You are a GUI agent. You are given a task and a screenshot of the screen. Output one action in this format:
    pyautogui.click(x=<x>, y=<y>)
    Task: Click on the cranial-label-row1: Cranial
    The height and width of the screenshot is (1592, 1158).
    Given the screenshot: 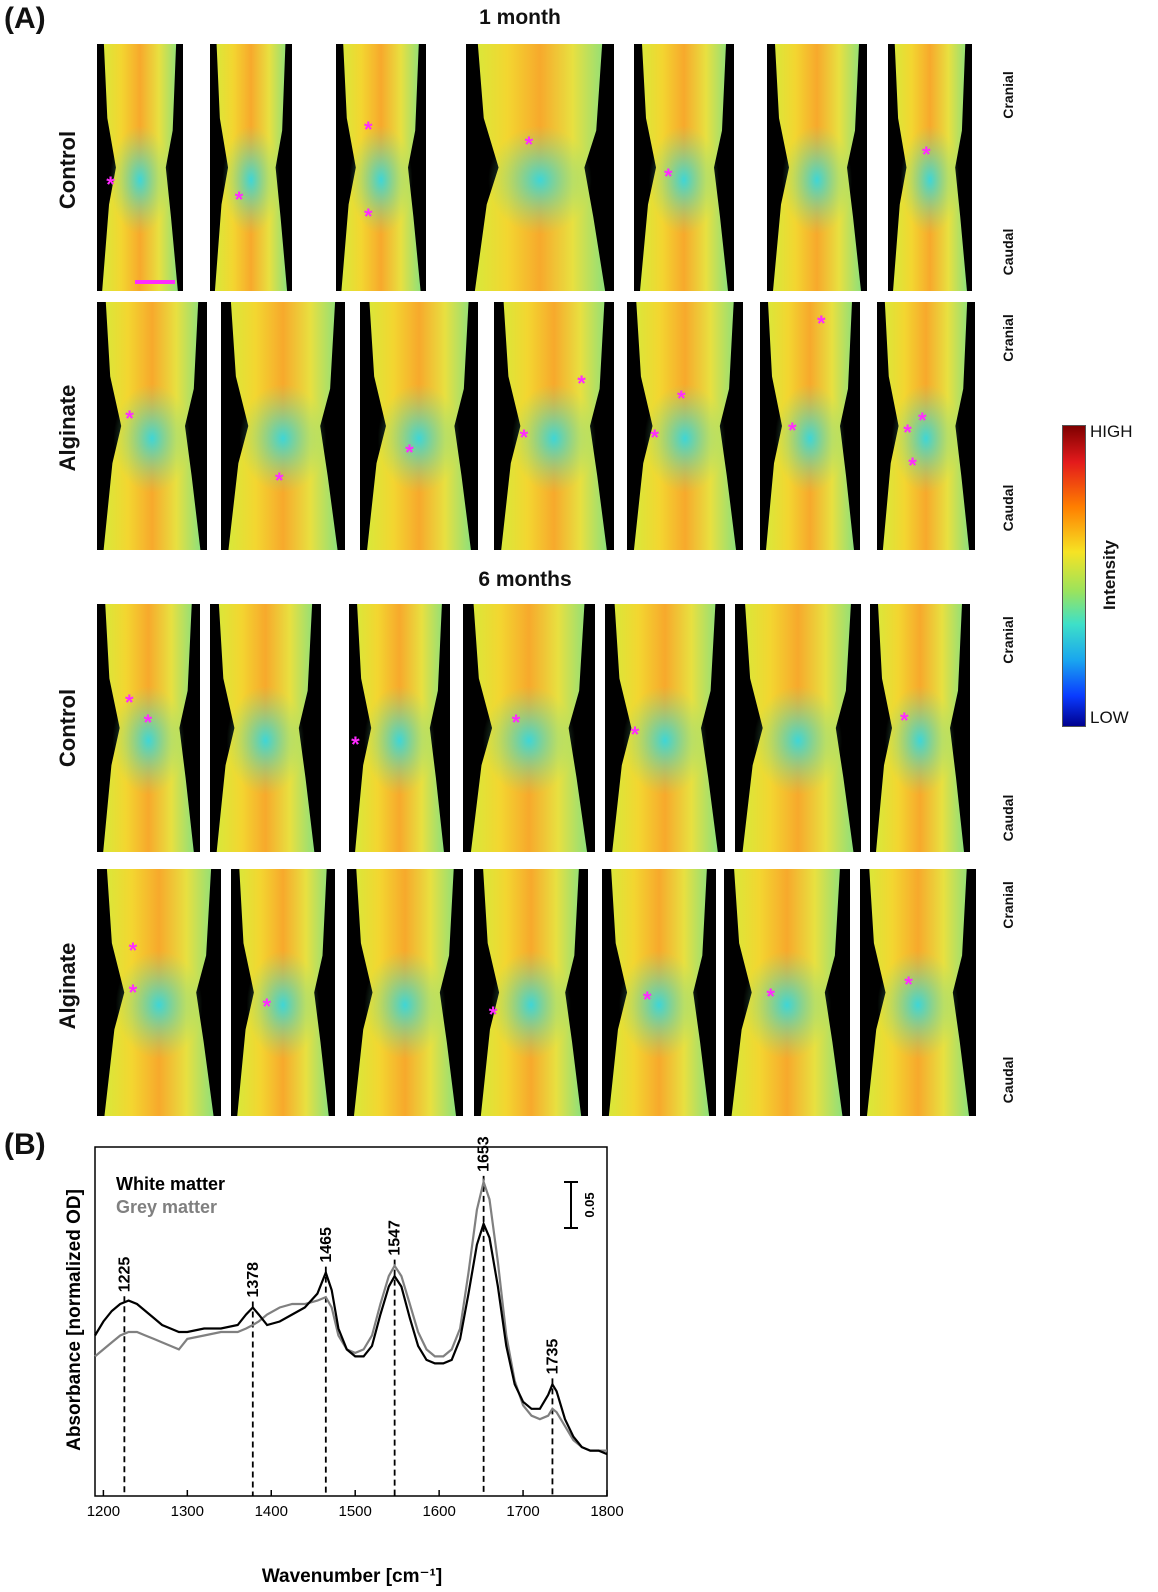 What is the action you would take?
    pyautogui.click(x=1008, y=95)
    